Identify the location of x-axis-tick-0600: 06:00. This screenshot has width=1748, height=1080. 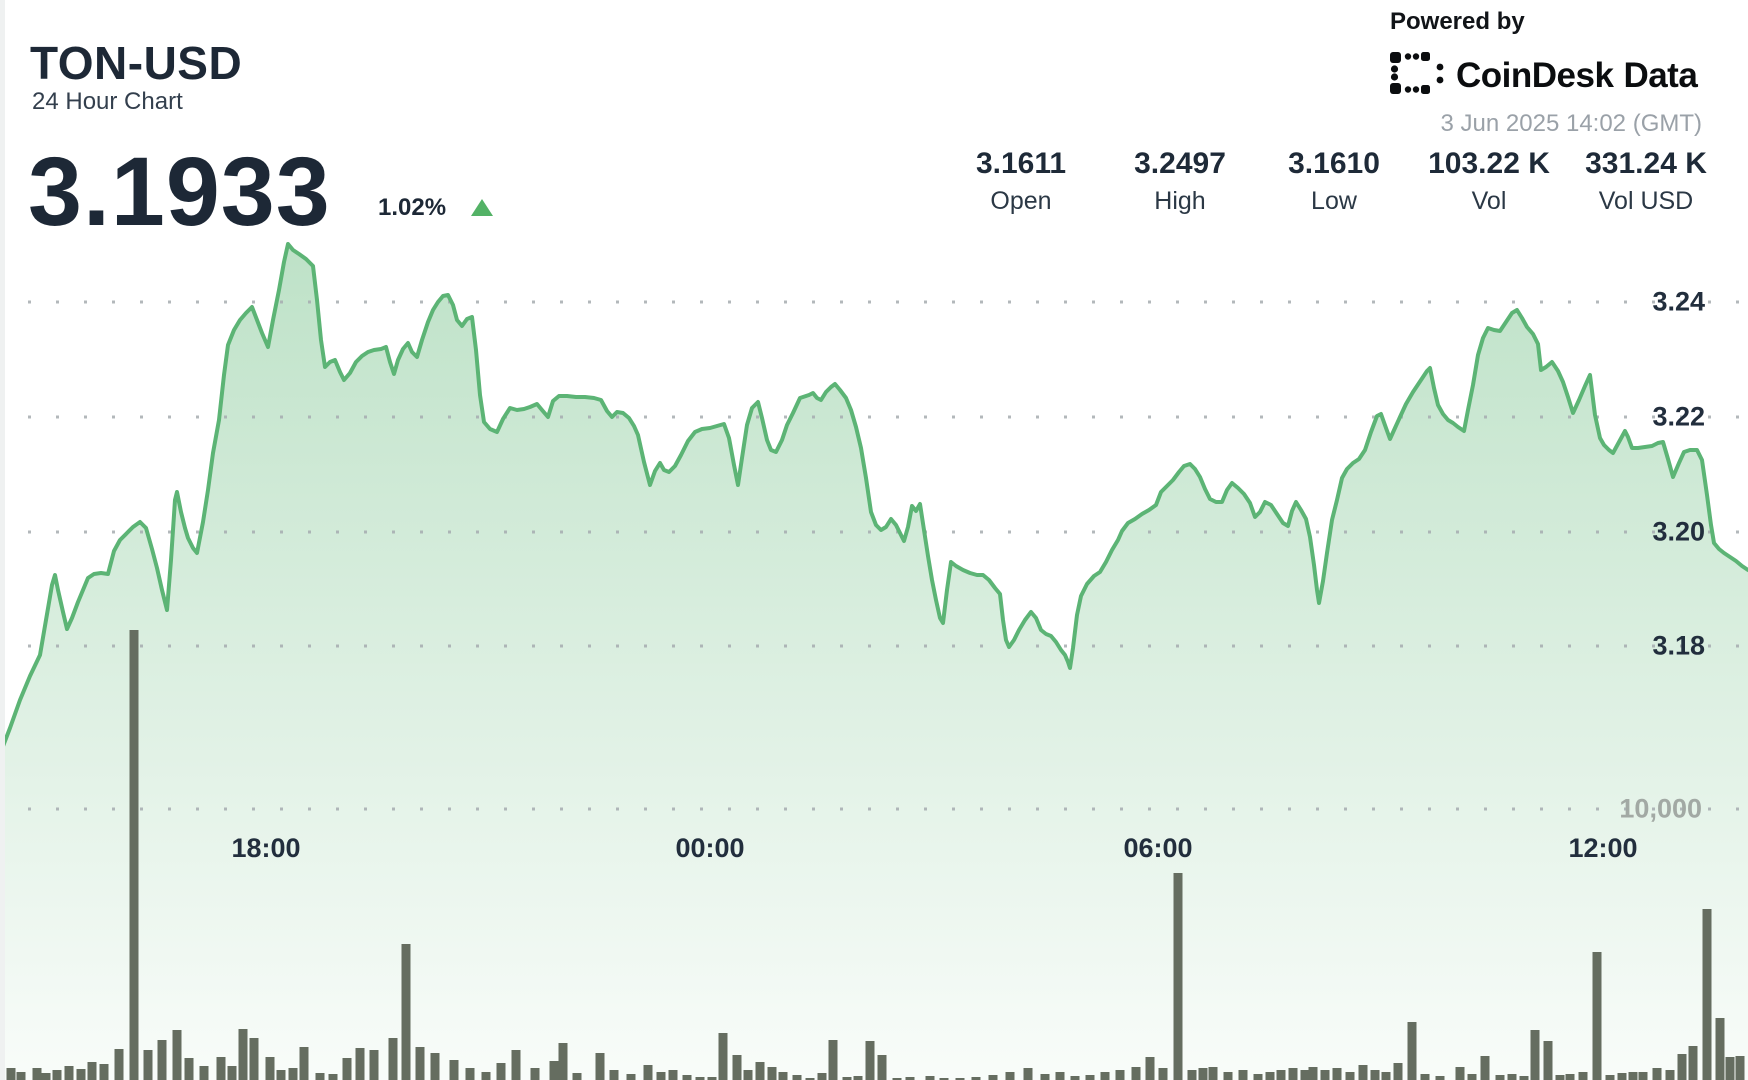
(1158, 848).